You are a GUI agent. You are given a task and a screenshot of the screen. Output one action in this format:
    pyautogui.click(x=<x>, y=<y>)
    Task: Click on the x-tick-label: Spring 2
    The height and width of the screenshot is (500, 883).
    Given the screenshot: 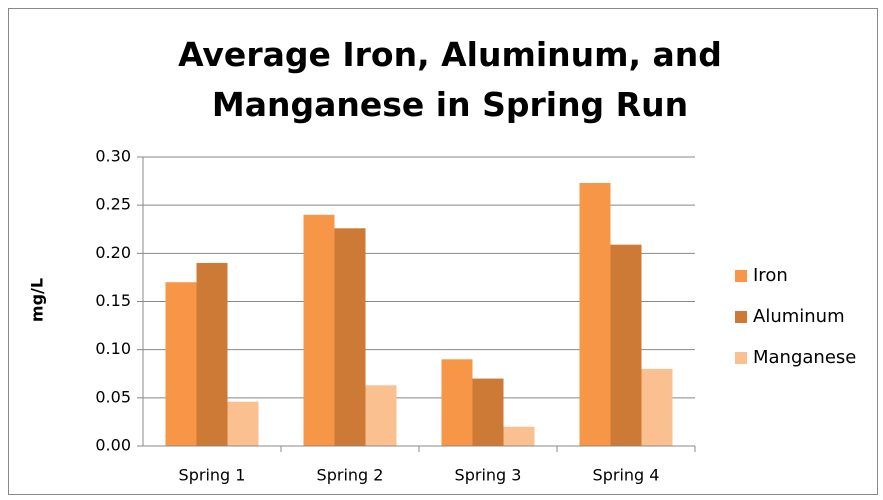 What is the action you would take?
    pyautogui.click(x=350, y=475)
    